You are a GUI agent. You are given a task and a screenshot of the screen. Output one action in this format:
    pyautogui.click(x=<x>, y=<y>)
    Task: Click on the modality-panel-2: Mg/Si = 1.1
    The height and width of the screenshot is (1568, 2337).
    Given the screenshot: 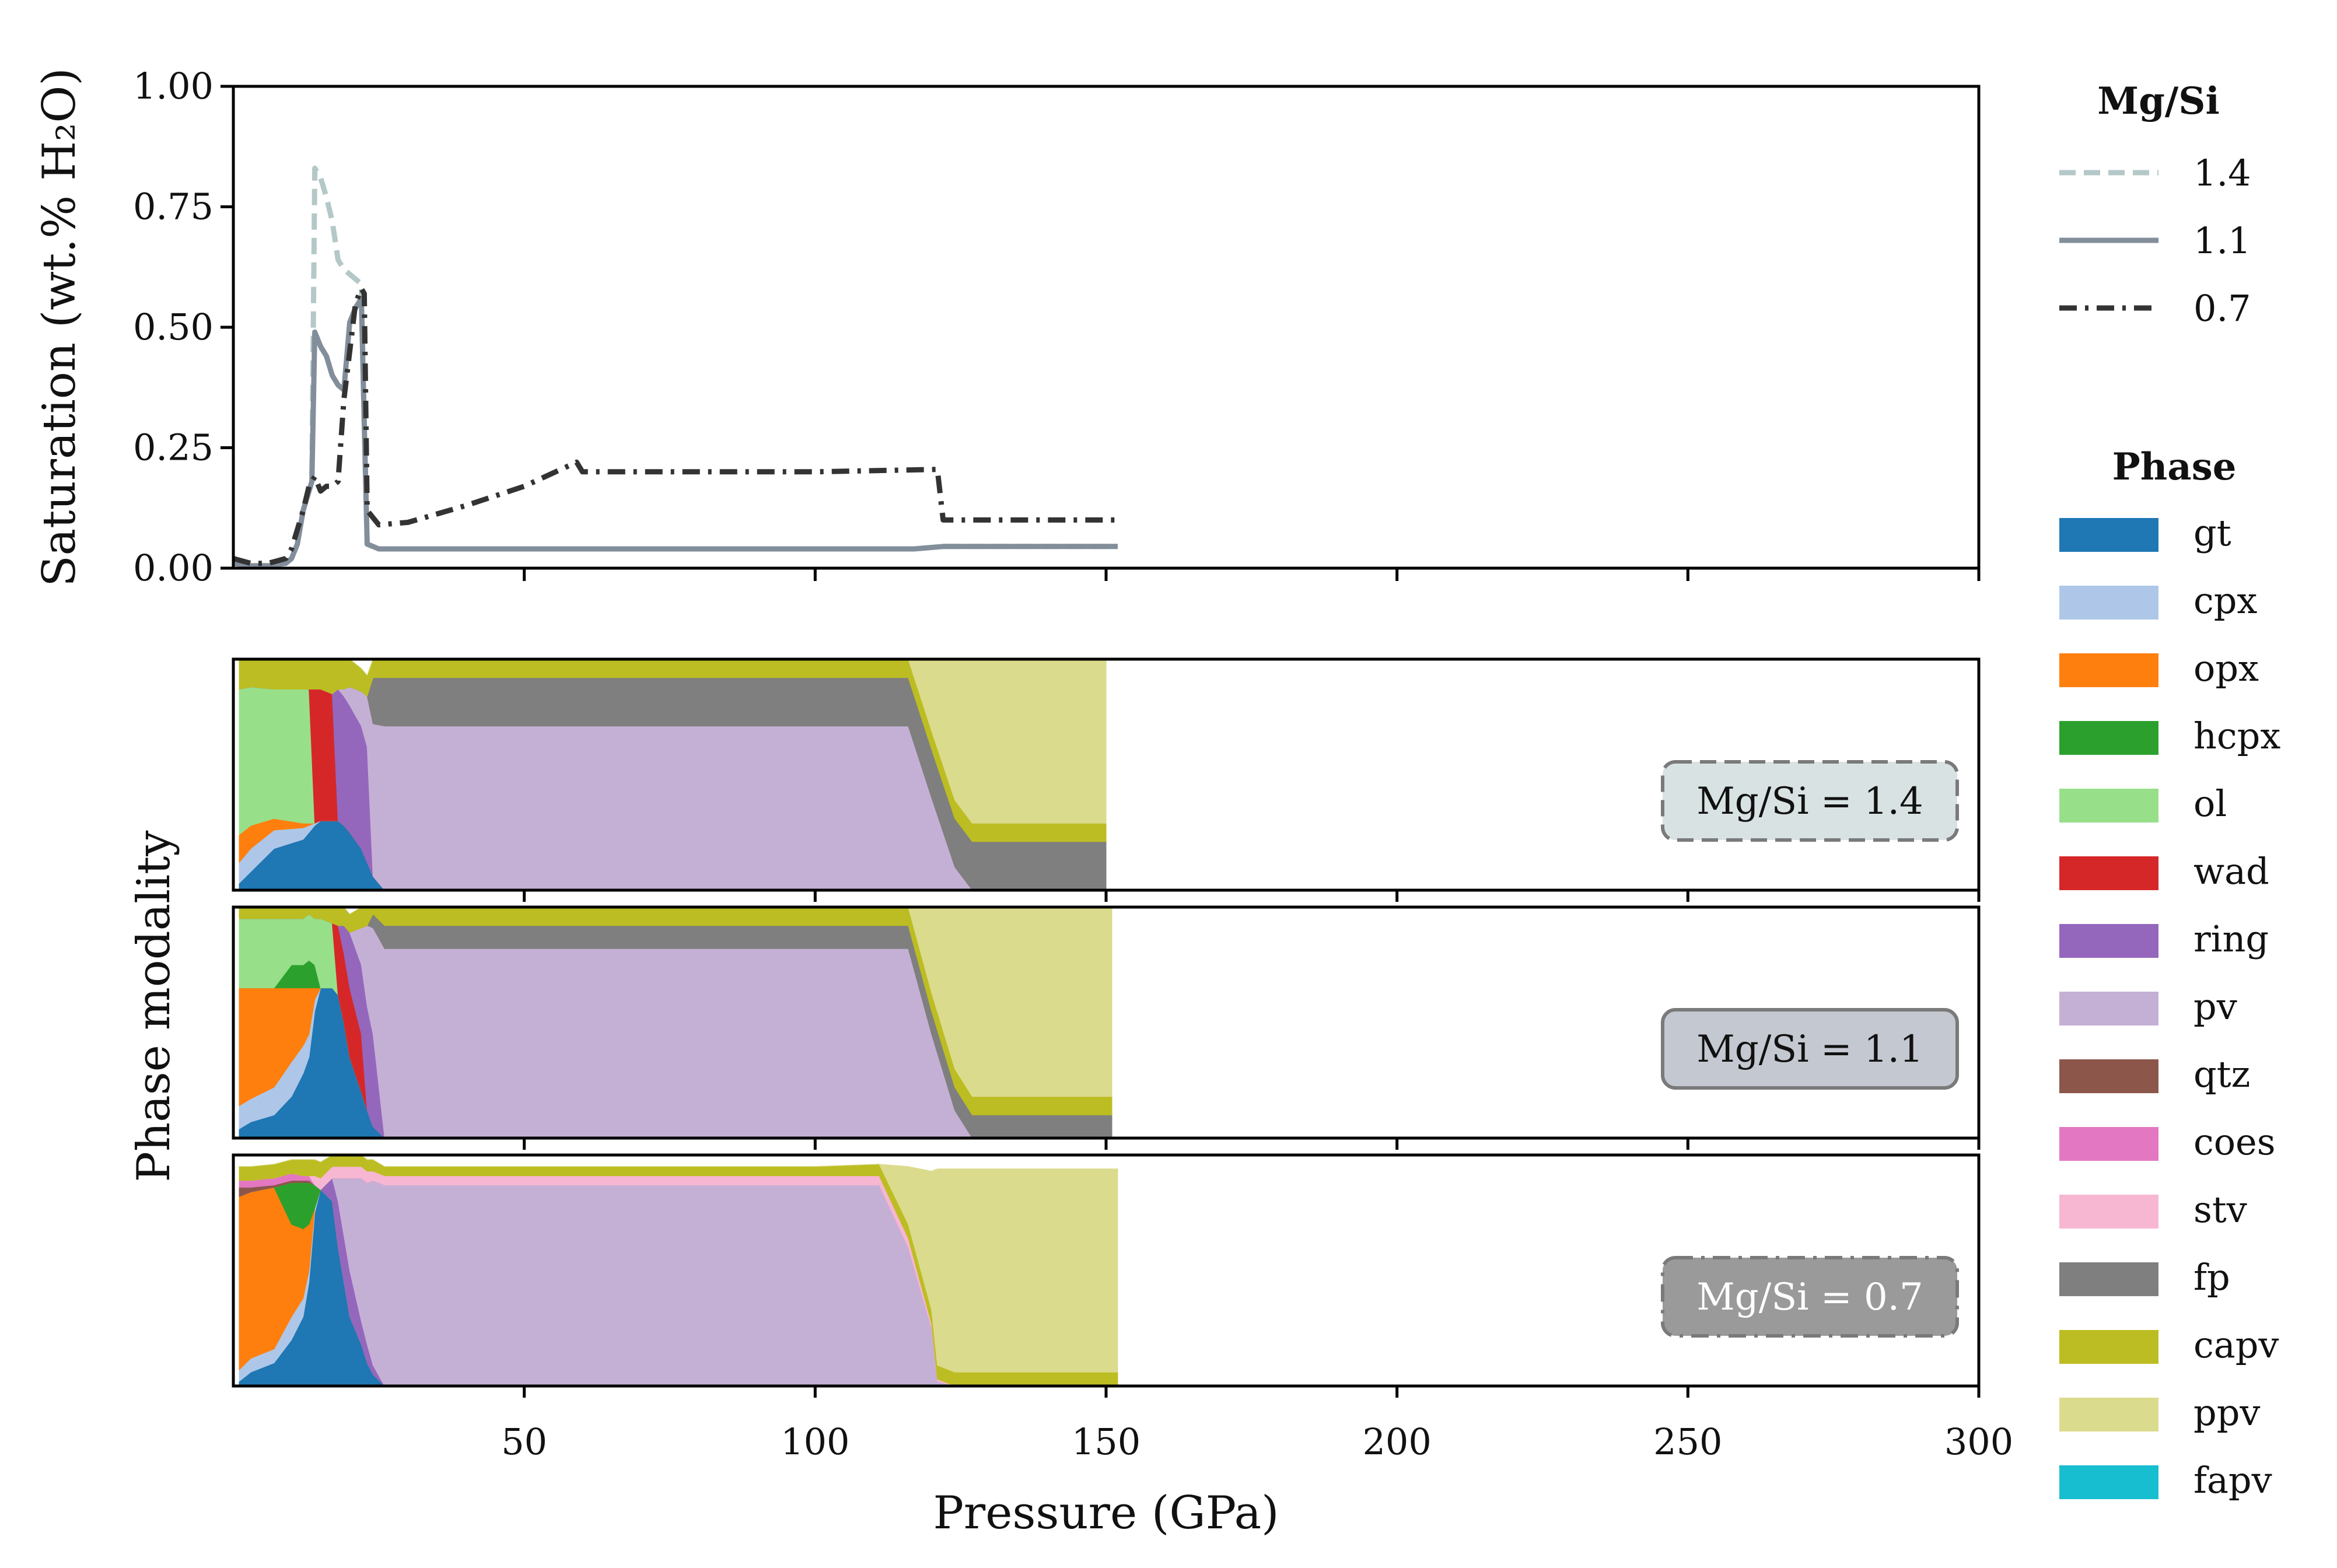 What is the action you would take?
    pyautogui.click(x=1106, y=1027)
    